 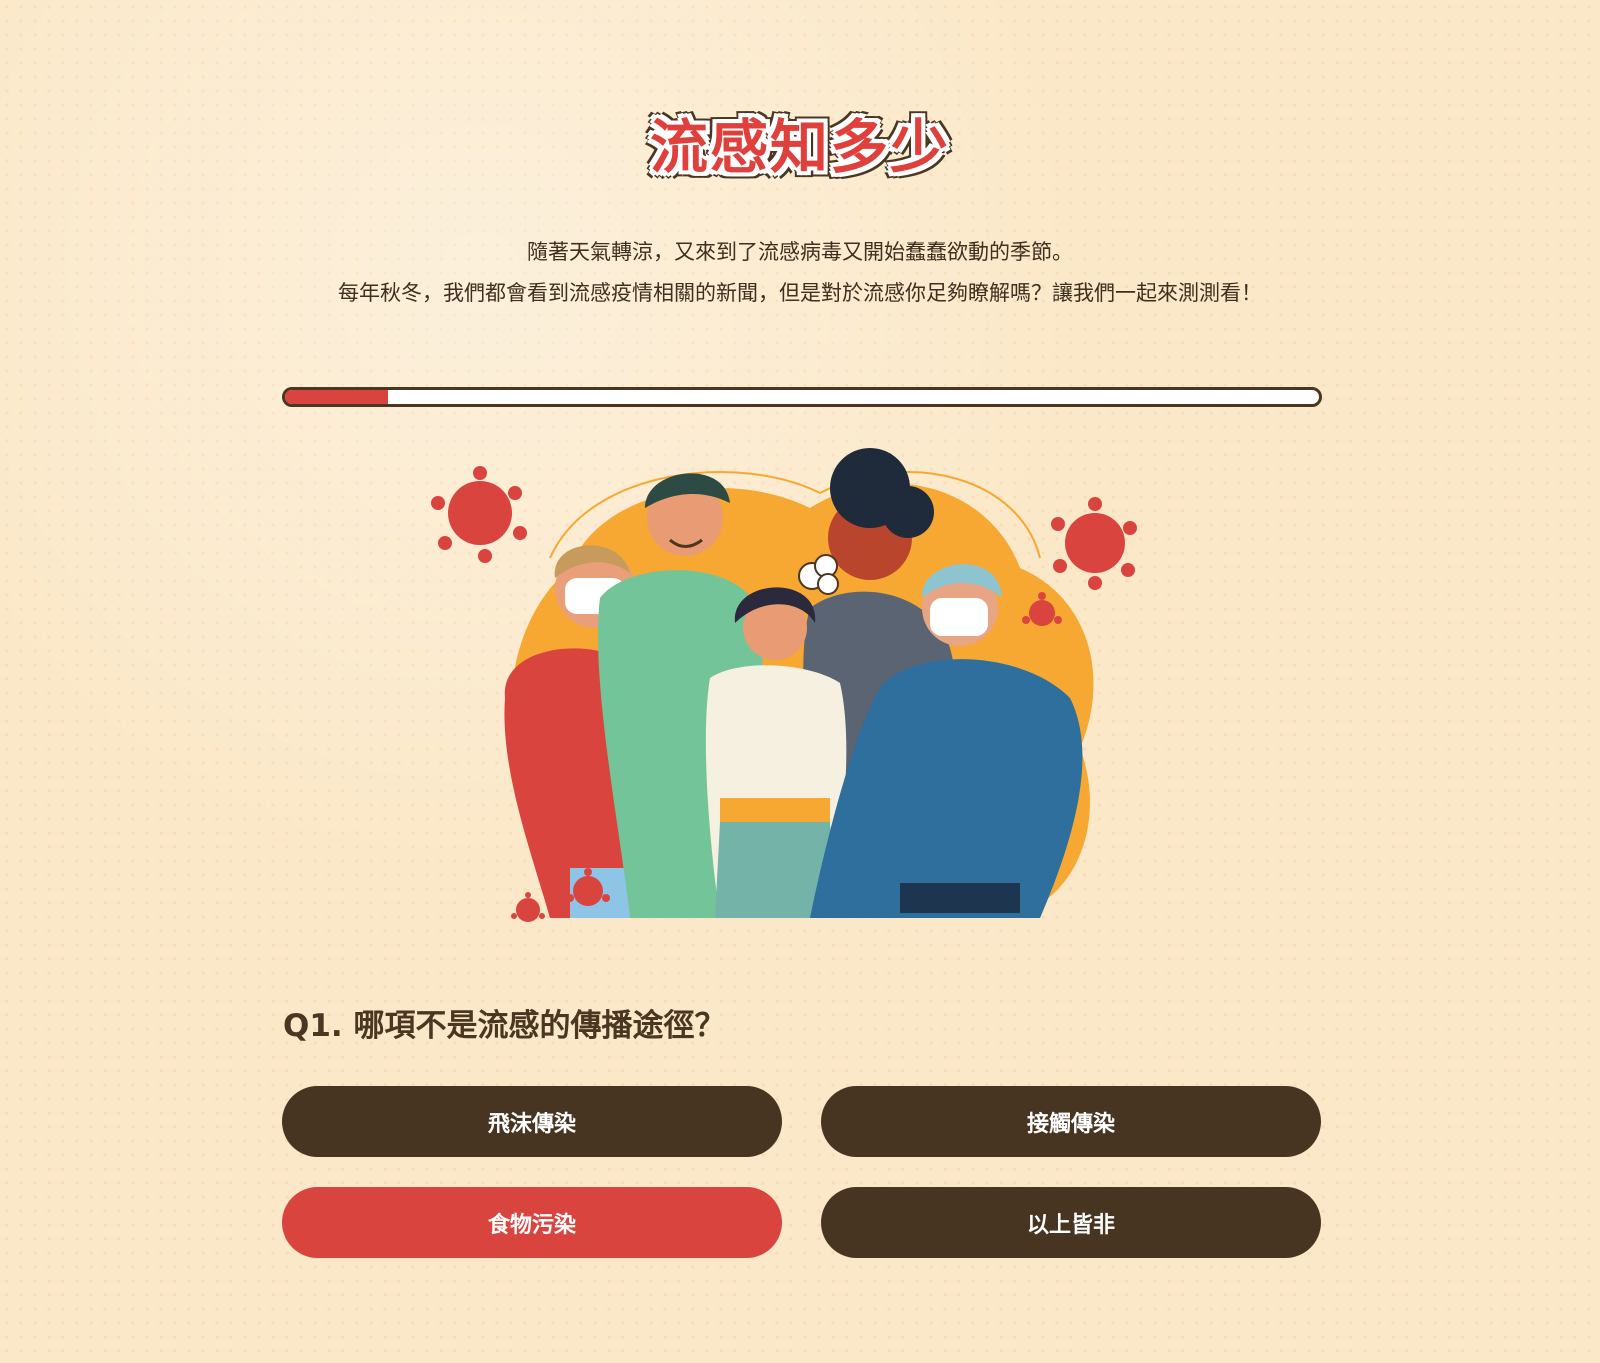 I want to click on option-label: 飛沫傳染, so click(x=531, y=1124).